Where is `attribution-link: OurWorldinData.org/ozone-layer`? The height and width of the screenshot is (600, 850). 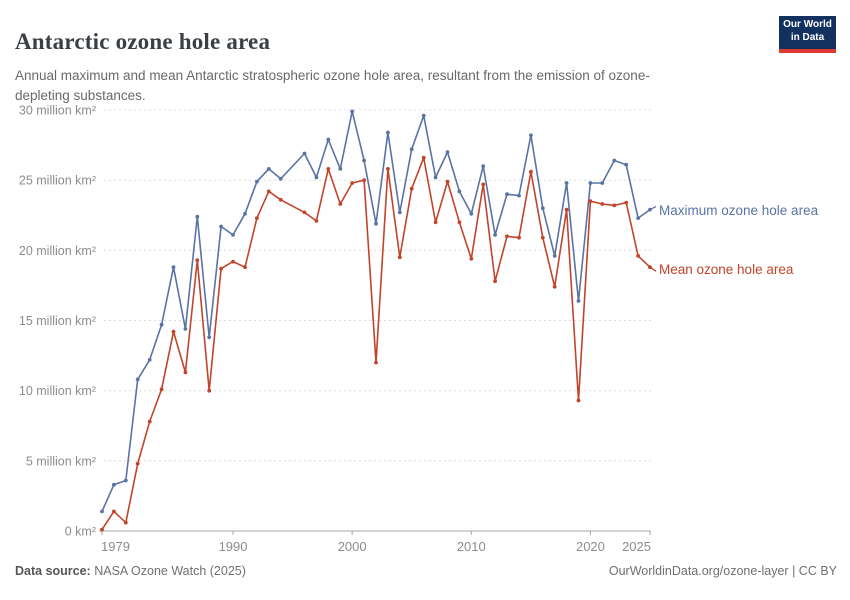 attribution-link: OurWorldinData.org/ozone-layer is located at coordinates (698, 571).